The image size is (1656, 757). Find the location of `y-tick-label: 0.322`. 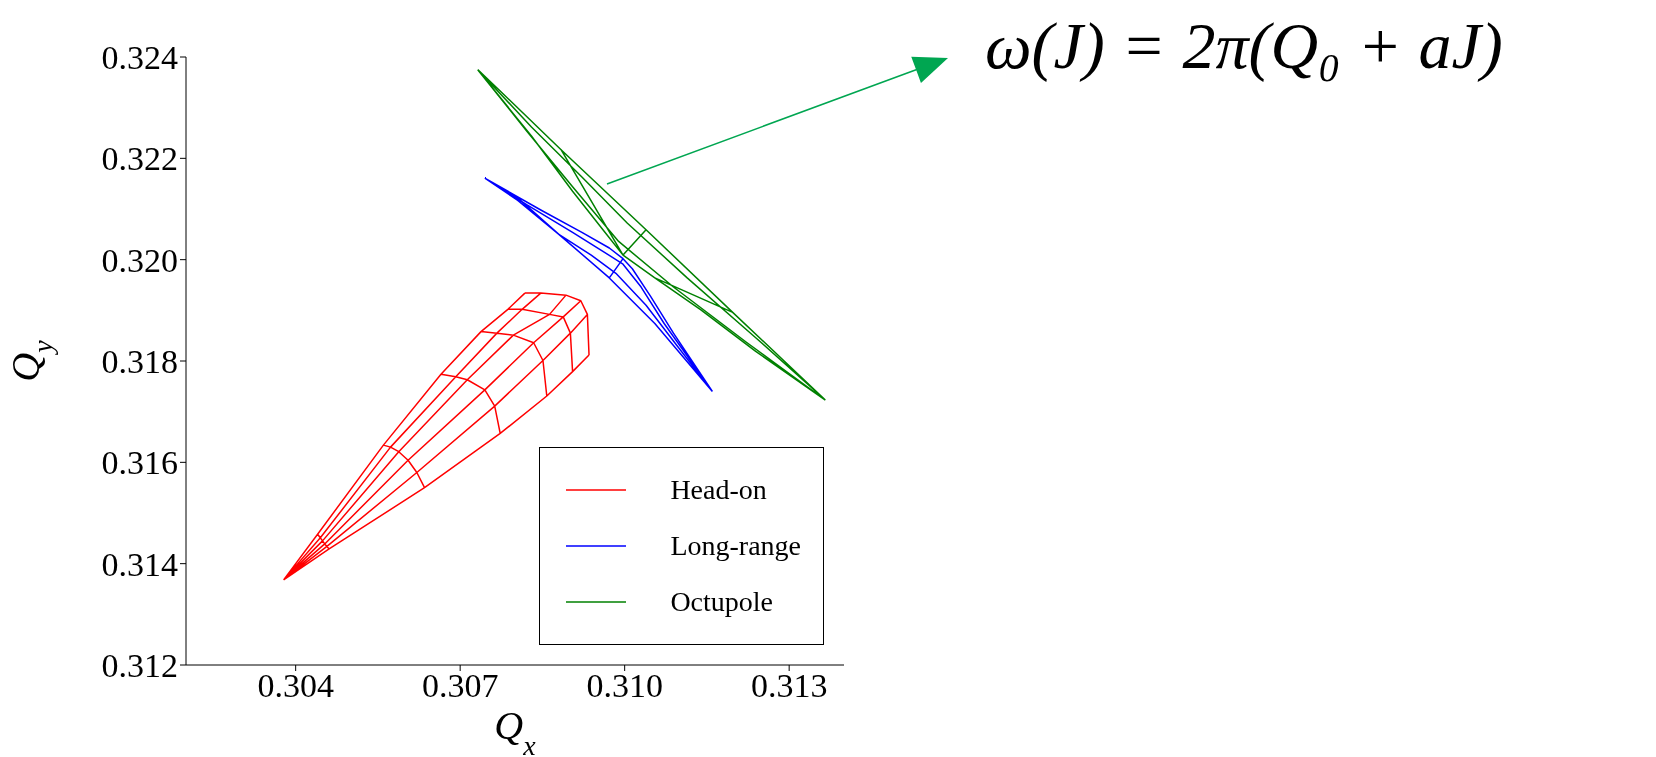

y-tick-label: 0.322 is located at coordinates (139, 159).